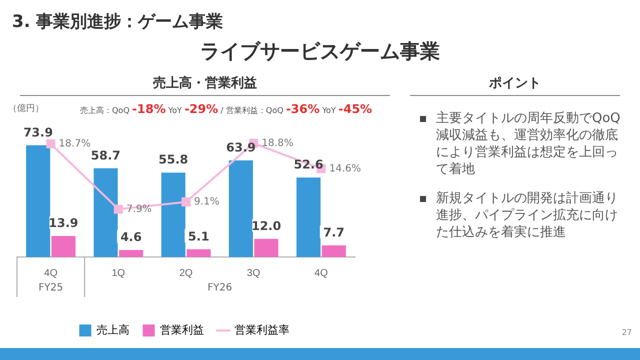  What do you see at coordinates (515, 85) in the screenshot?
I see `text: ポイント` at bounding box center [515, 85].